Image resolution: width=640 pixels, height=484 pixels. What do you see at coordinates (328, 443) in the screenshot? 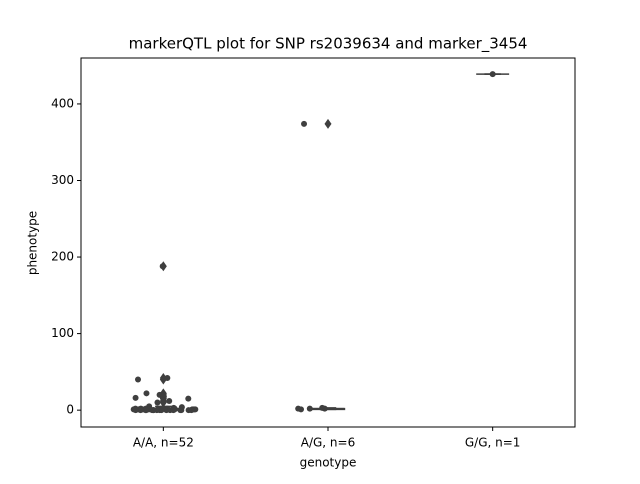
I see `x-tick-label: A/G, n=6` at bounding box center [328, 443].